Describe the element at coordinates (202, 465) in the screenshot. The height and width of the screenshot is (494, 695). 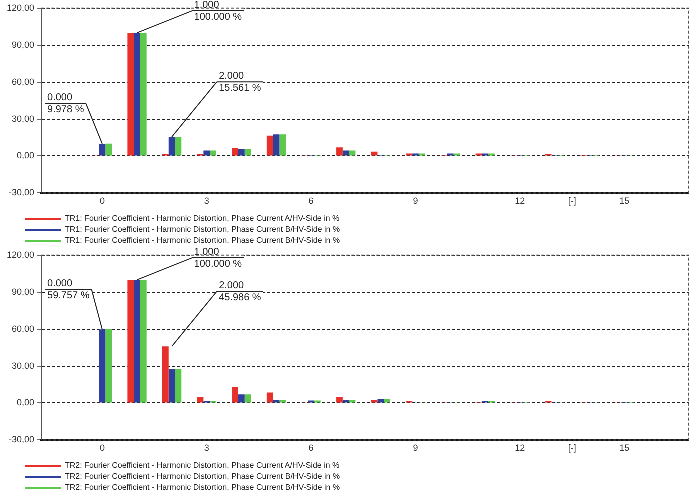
I see `legend-label: TR2: Fourier Coefficient - Harmonic Distortion, Phase Current A/HV-Side in %` at that location.